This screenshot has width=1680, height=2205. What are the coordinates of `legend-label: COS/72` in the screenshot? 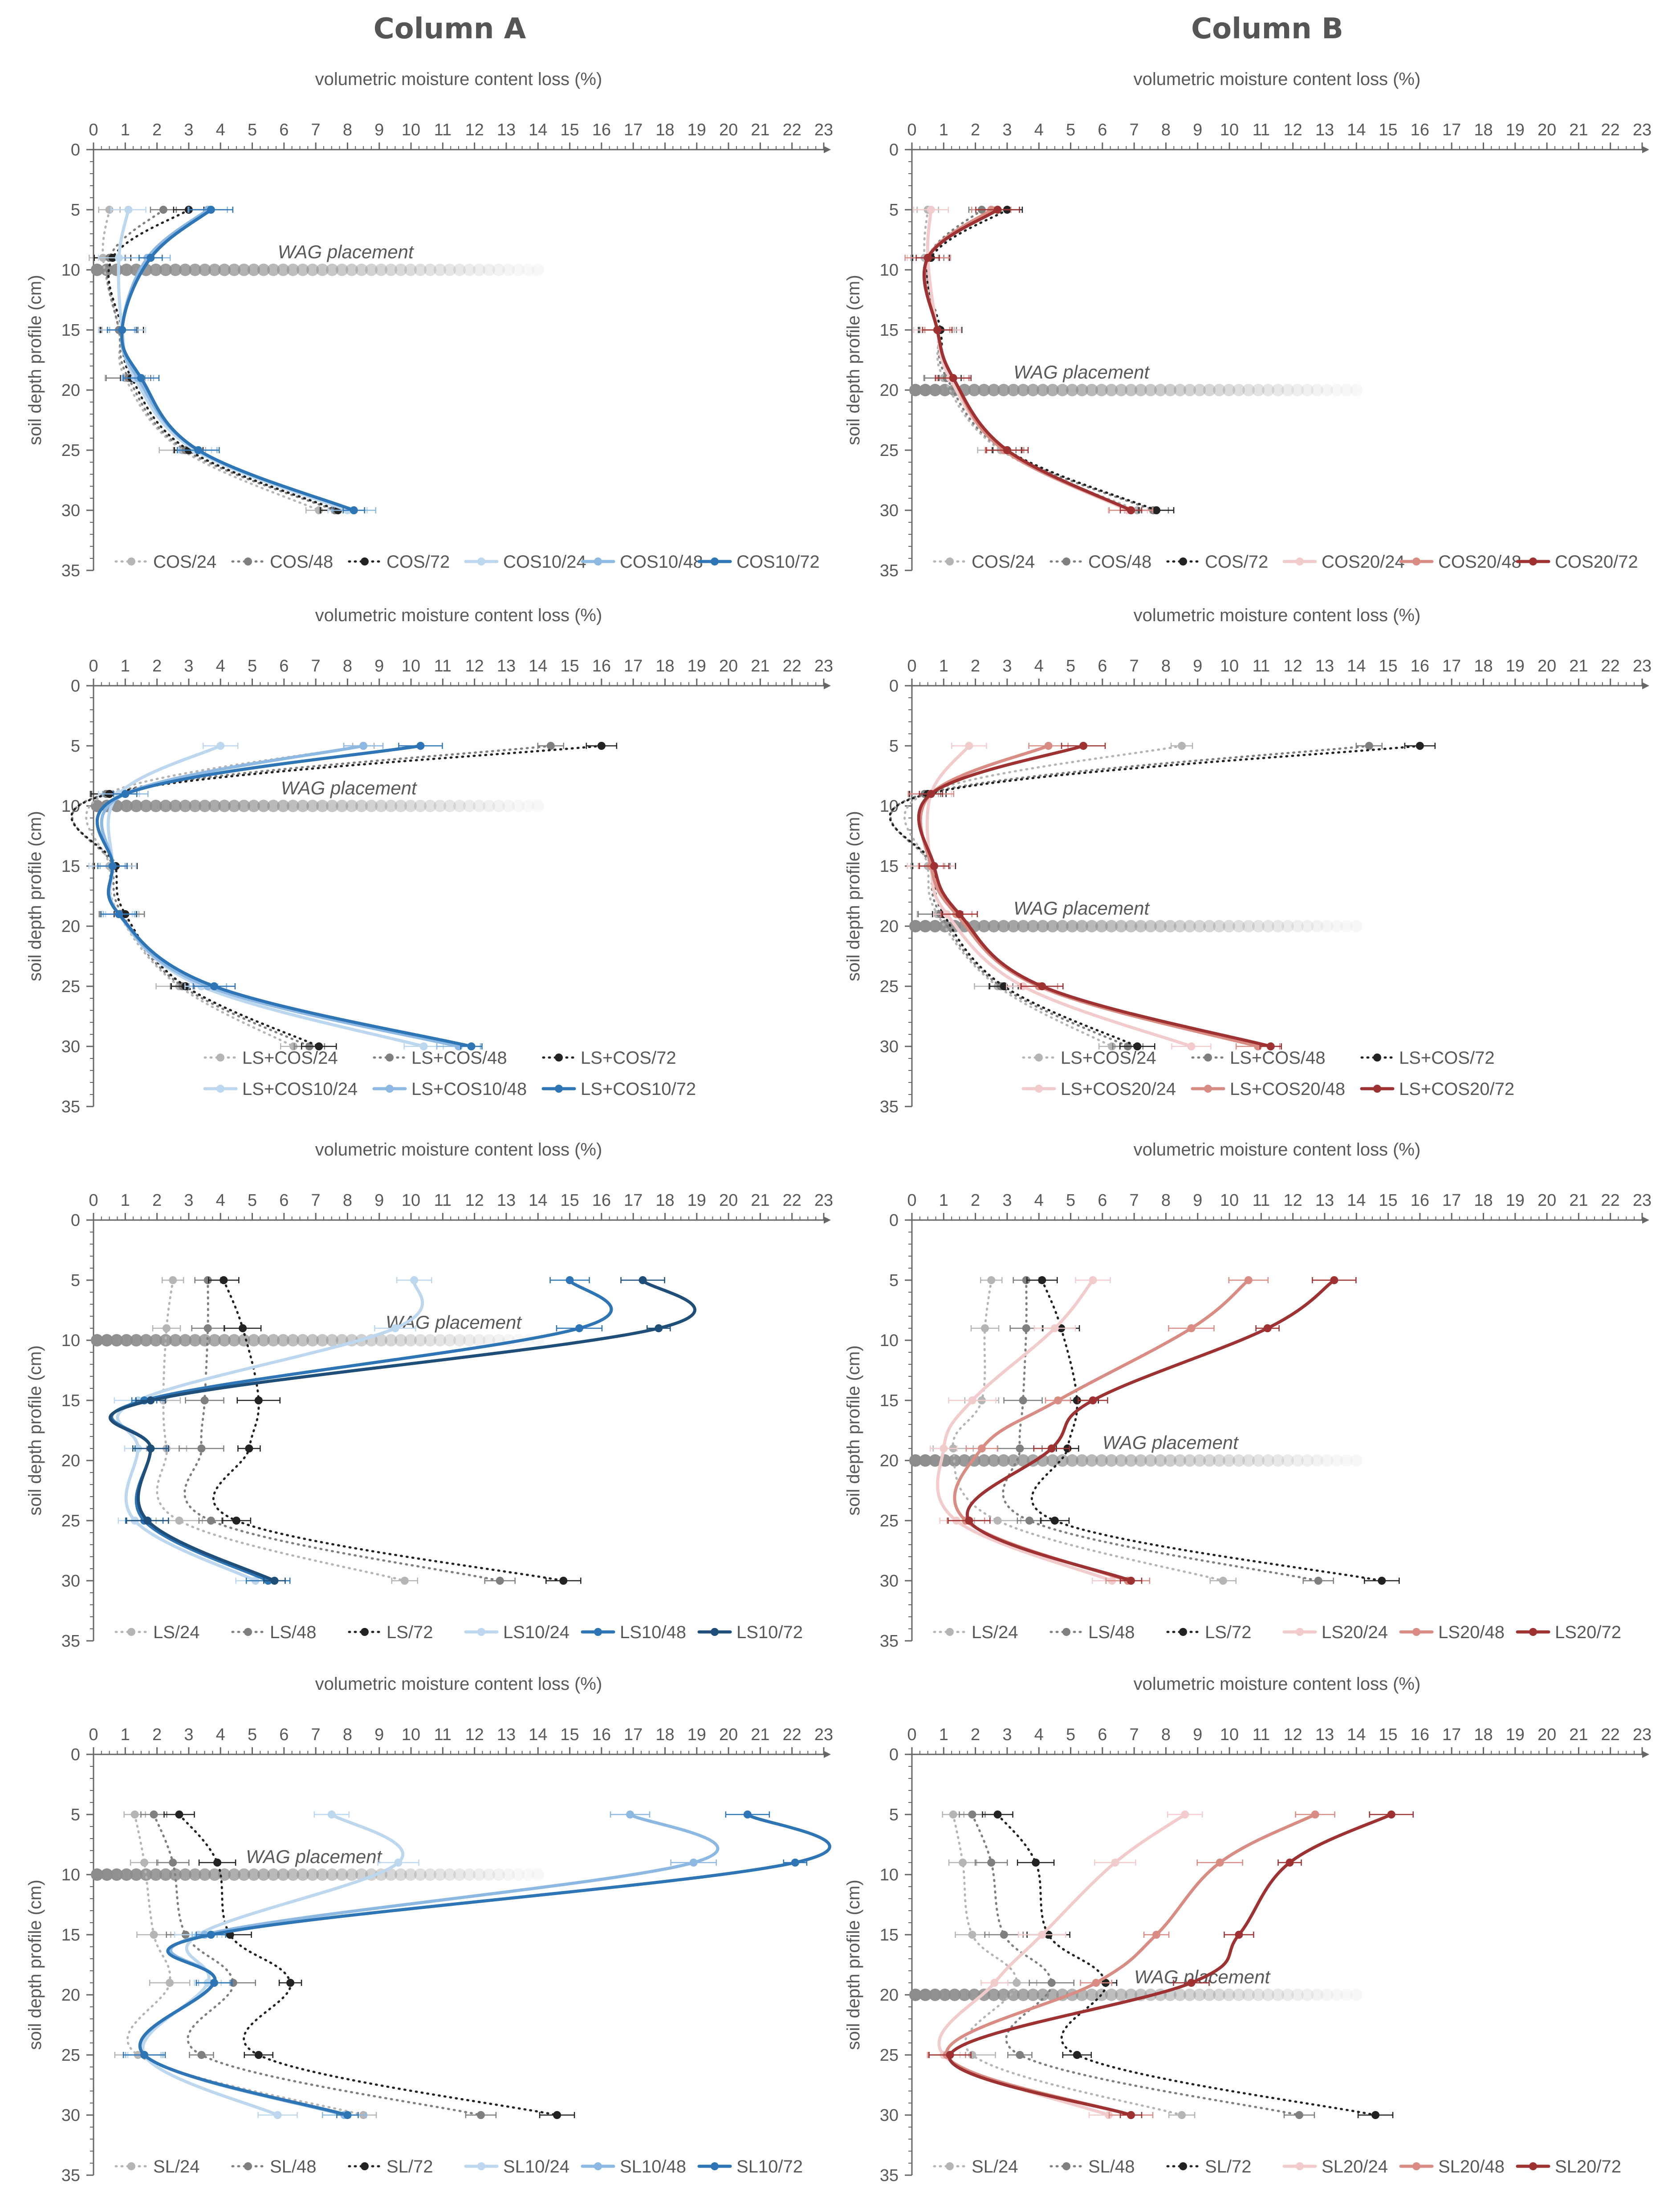 It's located at (418, 562).